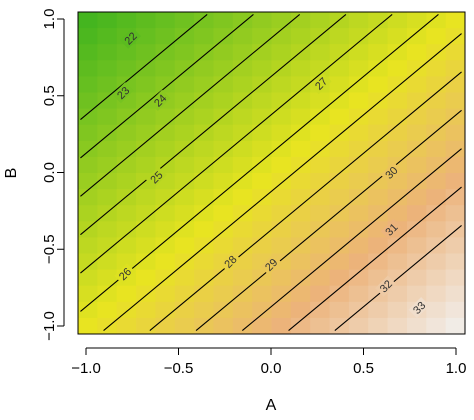 The height and width of the screenshot is (420, 474). What do you see at coordinates (456, 368) in the screenshot?
I see `x-tick-label: 1.0` at bounding box center [456, 368].